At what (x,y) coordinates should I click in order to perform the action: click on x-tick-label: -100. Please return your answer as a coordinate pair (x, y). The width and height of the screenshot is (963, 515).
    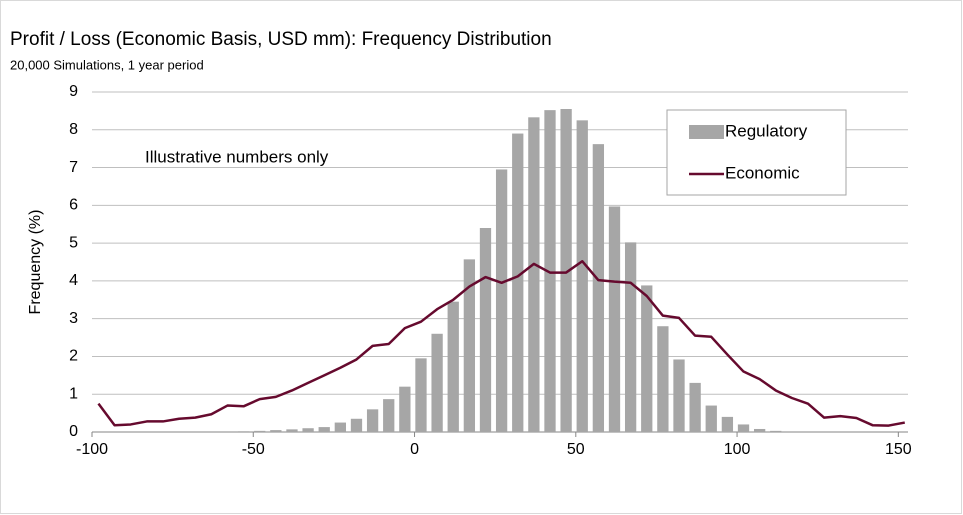
    Looking at the image, I should click on (92, 449).